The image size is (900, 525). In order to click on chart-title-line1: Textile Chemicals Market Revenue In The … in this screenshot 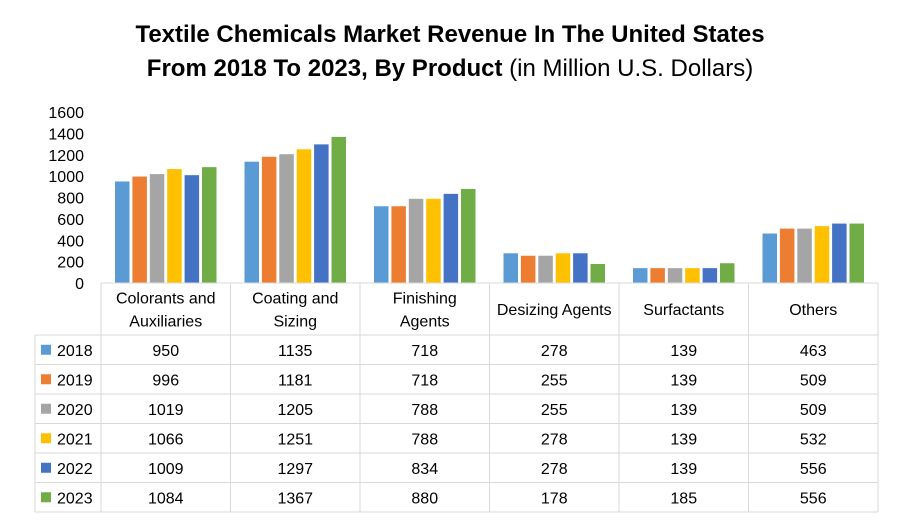, I will do `click(450, 34)`.